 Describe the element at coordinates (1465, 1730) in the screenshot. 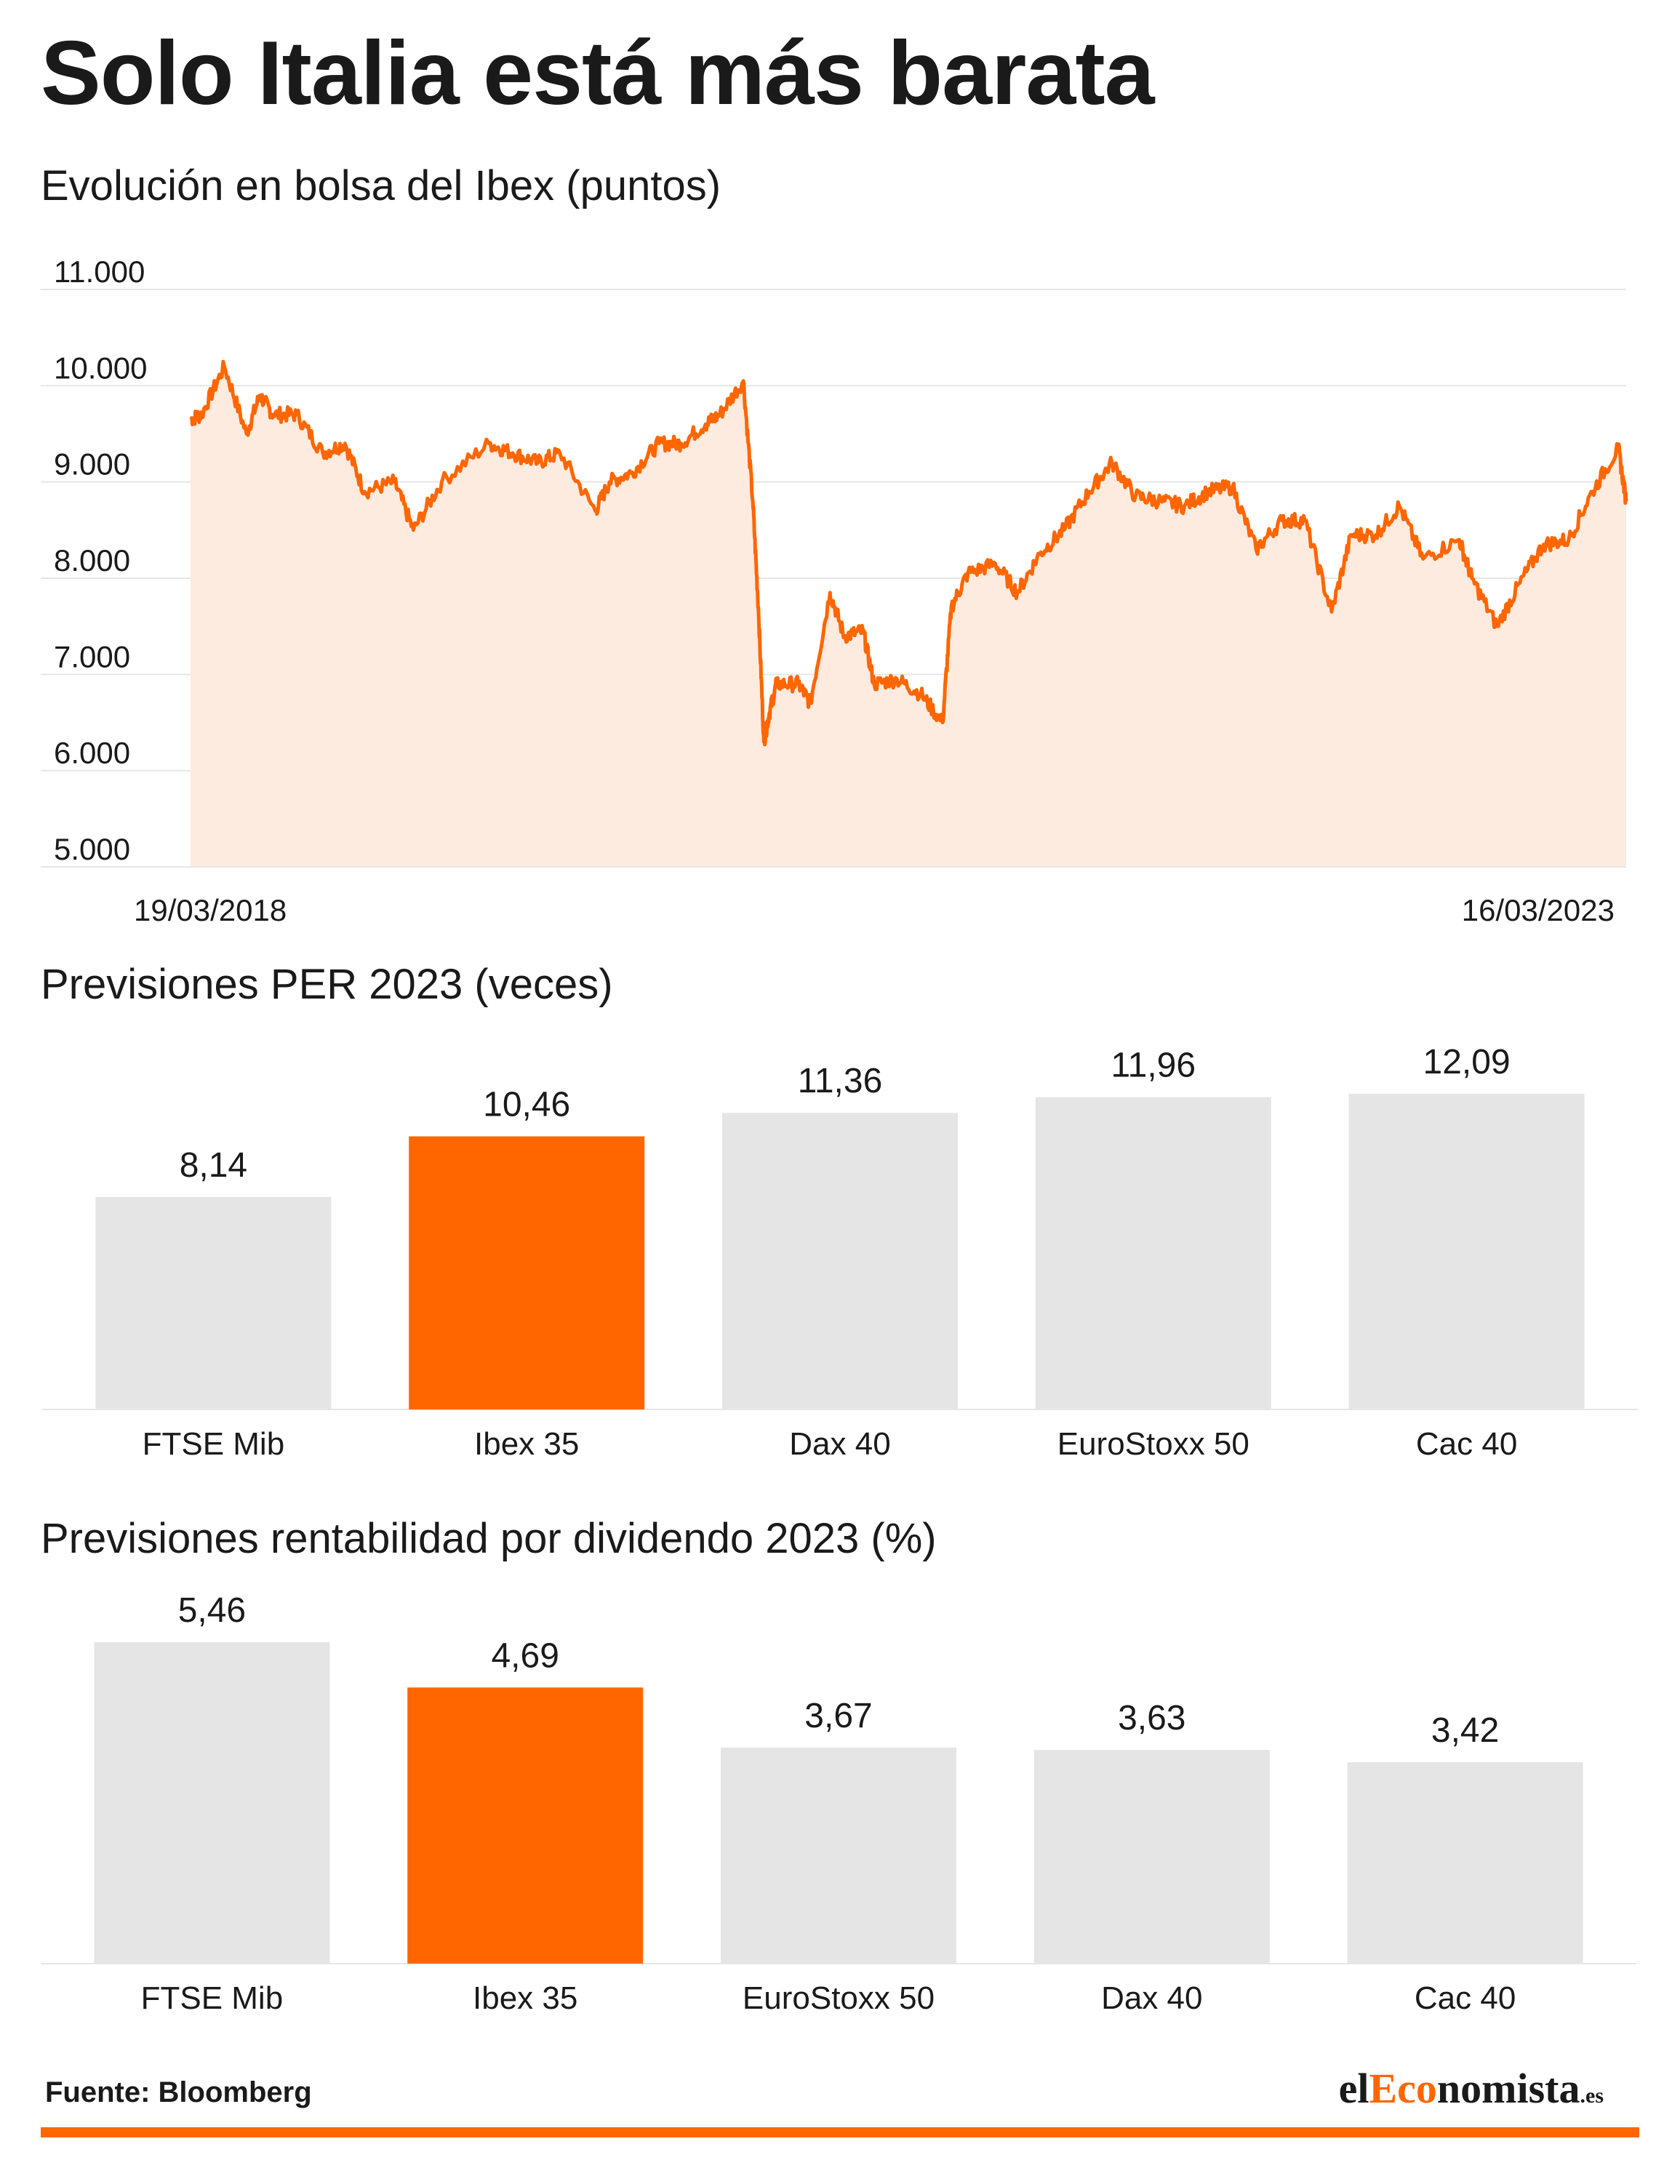

I see `dividend-value-label: 3,42` at that location.